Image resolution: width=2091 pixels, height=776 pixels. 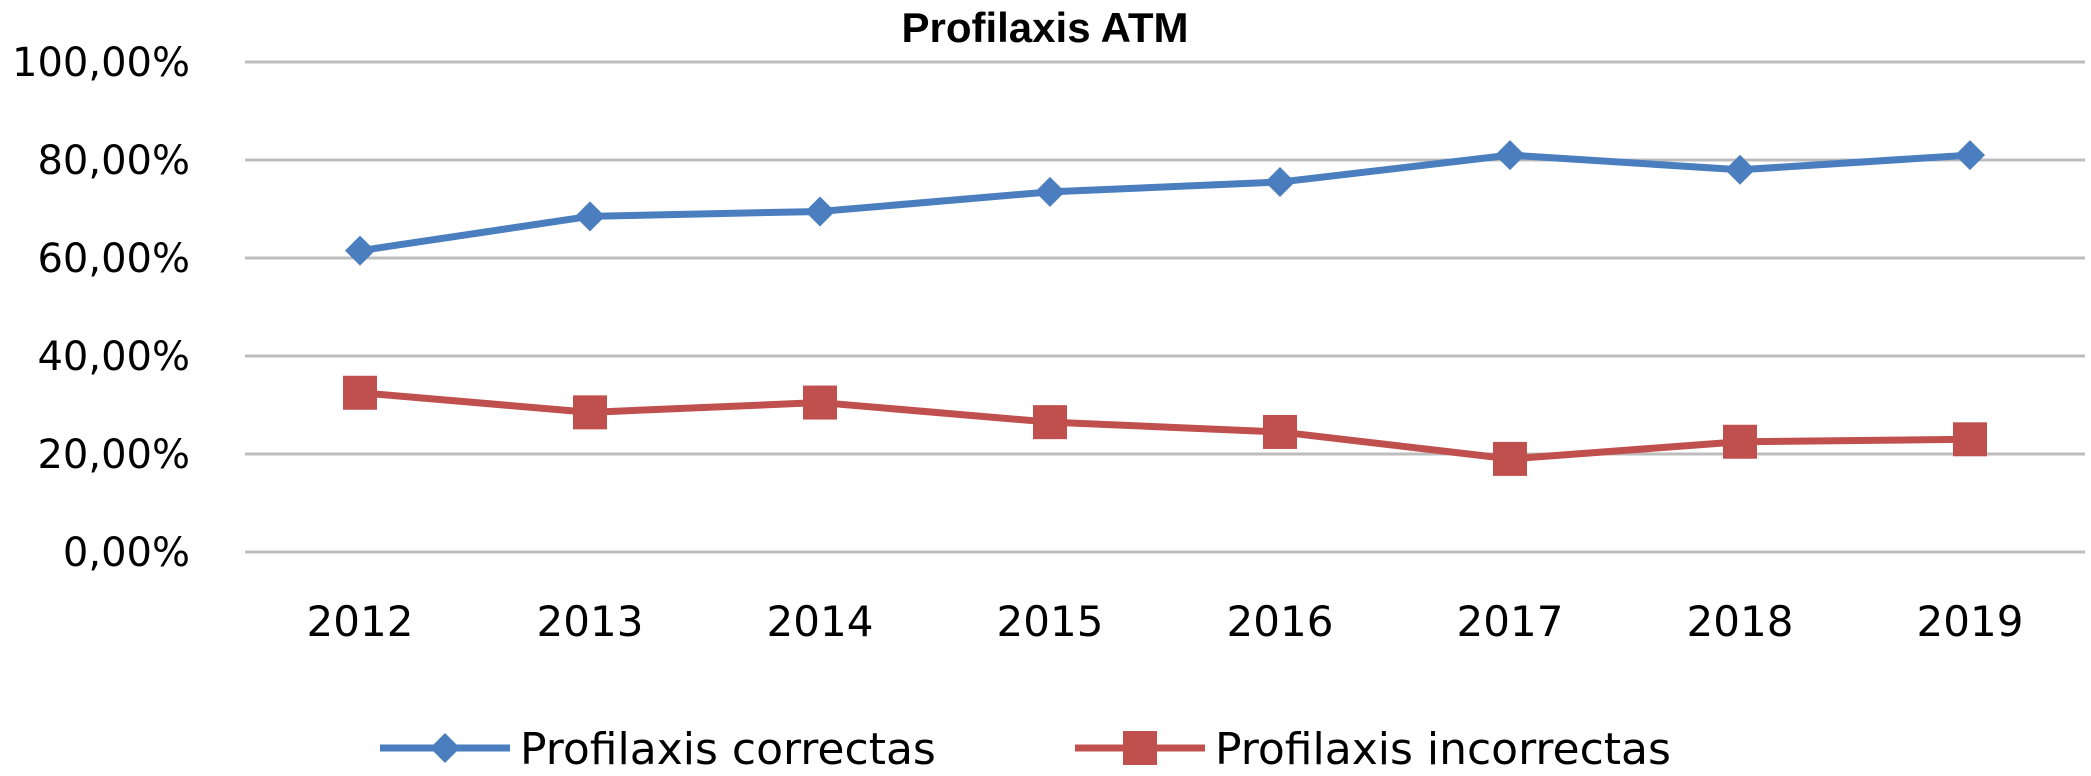 I want to click on y-tick-label: 0,00%, so click(x=126, y=553).